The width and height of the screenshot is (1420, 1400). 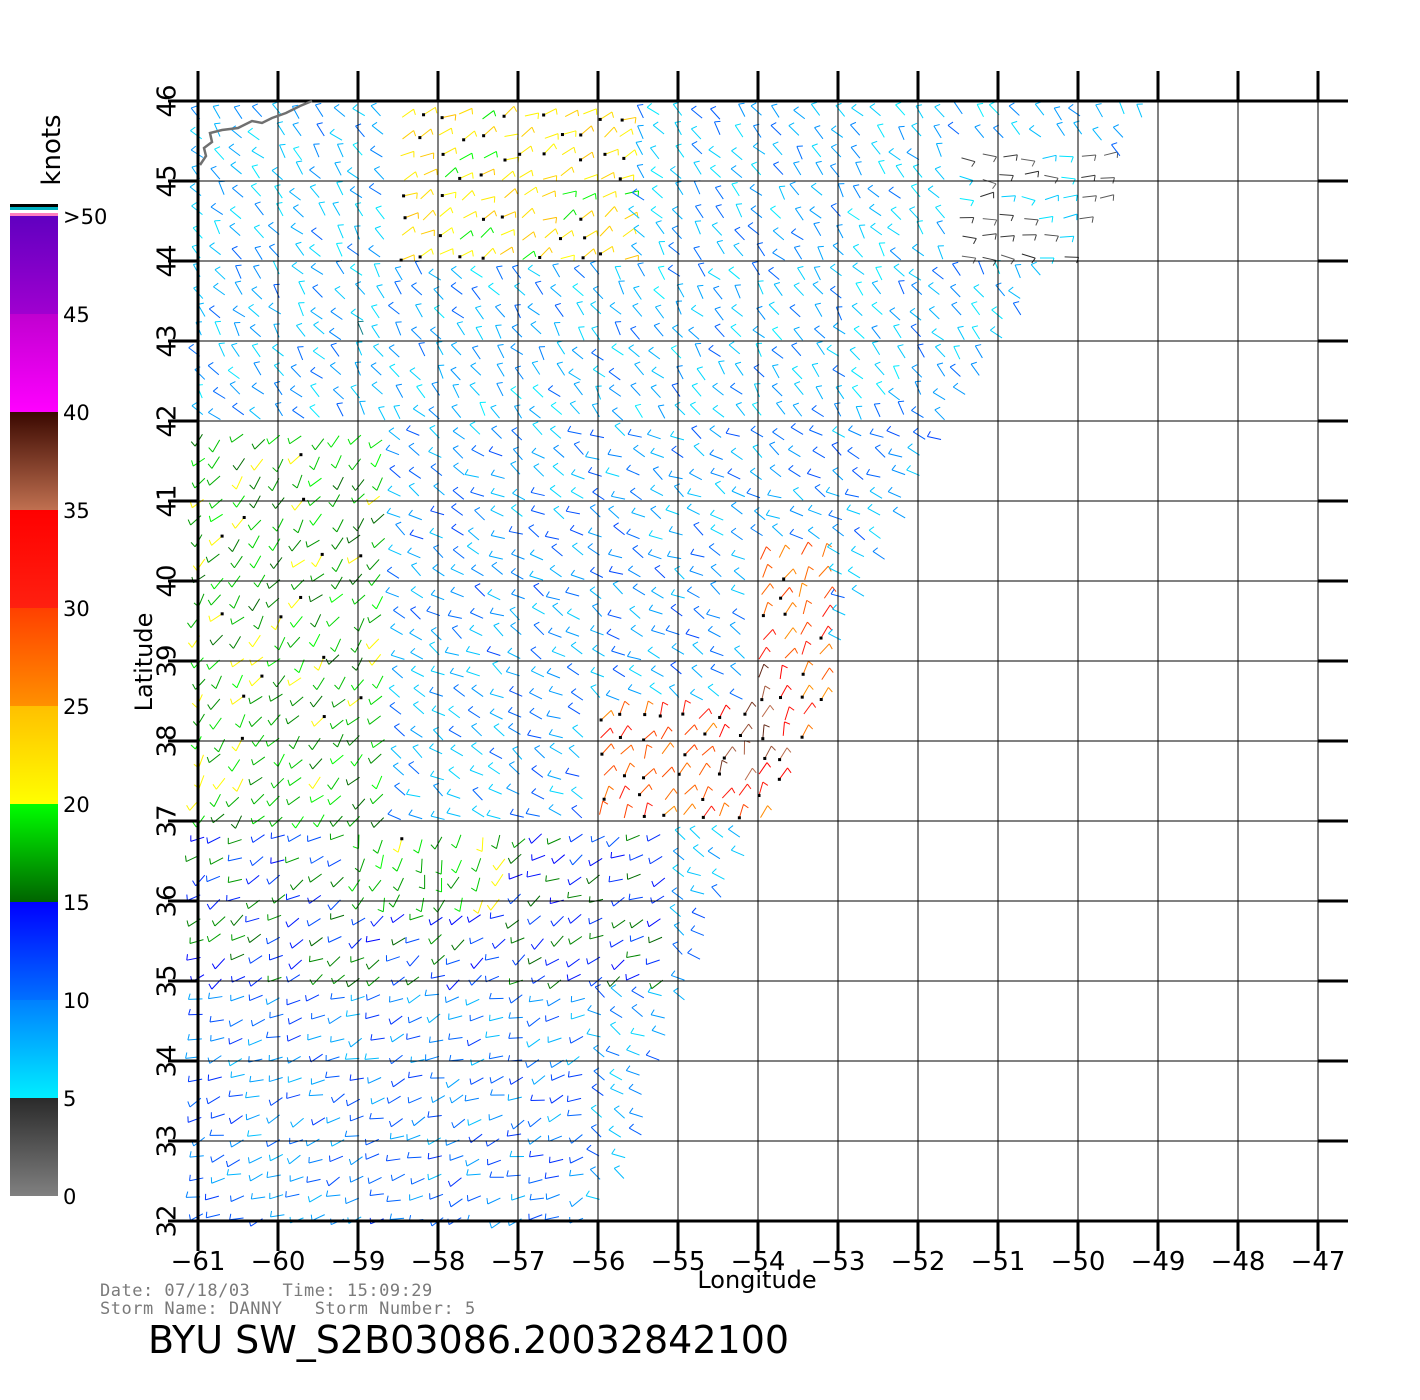 What do you see at coordinates (34, 208) in the screenshot?
I see `color-over-stripe` at bounding box center [34, 208].